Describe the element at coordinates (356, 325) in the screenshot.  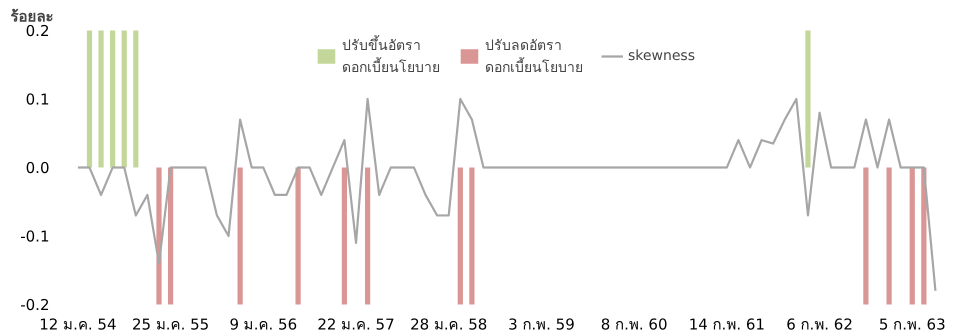
I see `x-tick-label: 22 ม.ค. 57` at that location.